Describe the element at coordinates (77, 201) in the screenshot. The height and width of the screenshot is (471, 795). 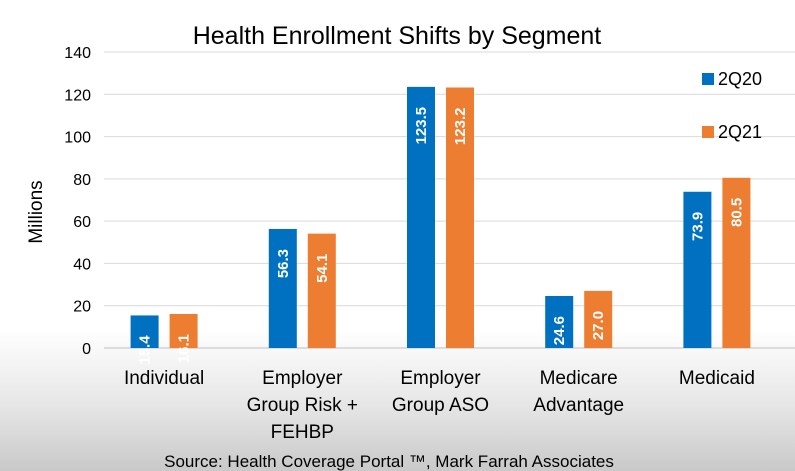
I see `y-axis-ticks: 0 20 40 60 80 100 120 140` at that location.